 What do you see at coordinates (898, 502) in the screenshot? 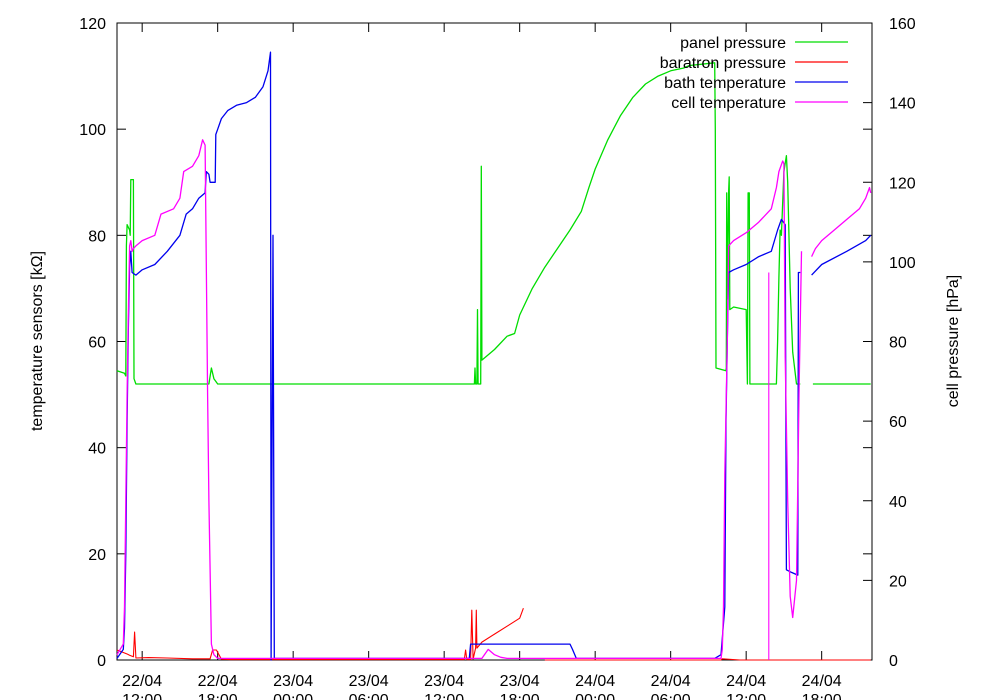
I see `y2-tick-label: 40` at bounding box center [898, 502].